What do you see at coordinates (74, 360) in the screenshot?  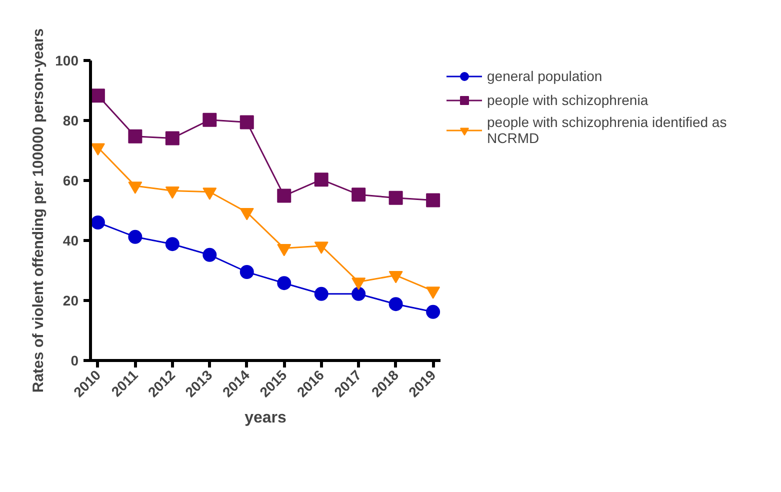 I see `y-tick-label: 0` at bounding box center [74, 360].